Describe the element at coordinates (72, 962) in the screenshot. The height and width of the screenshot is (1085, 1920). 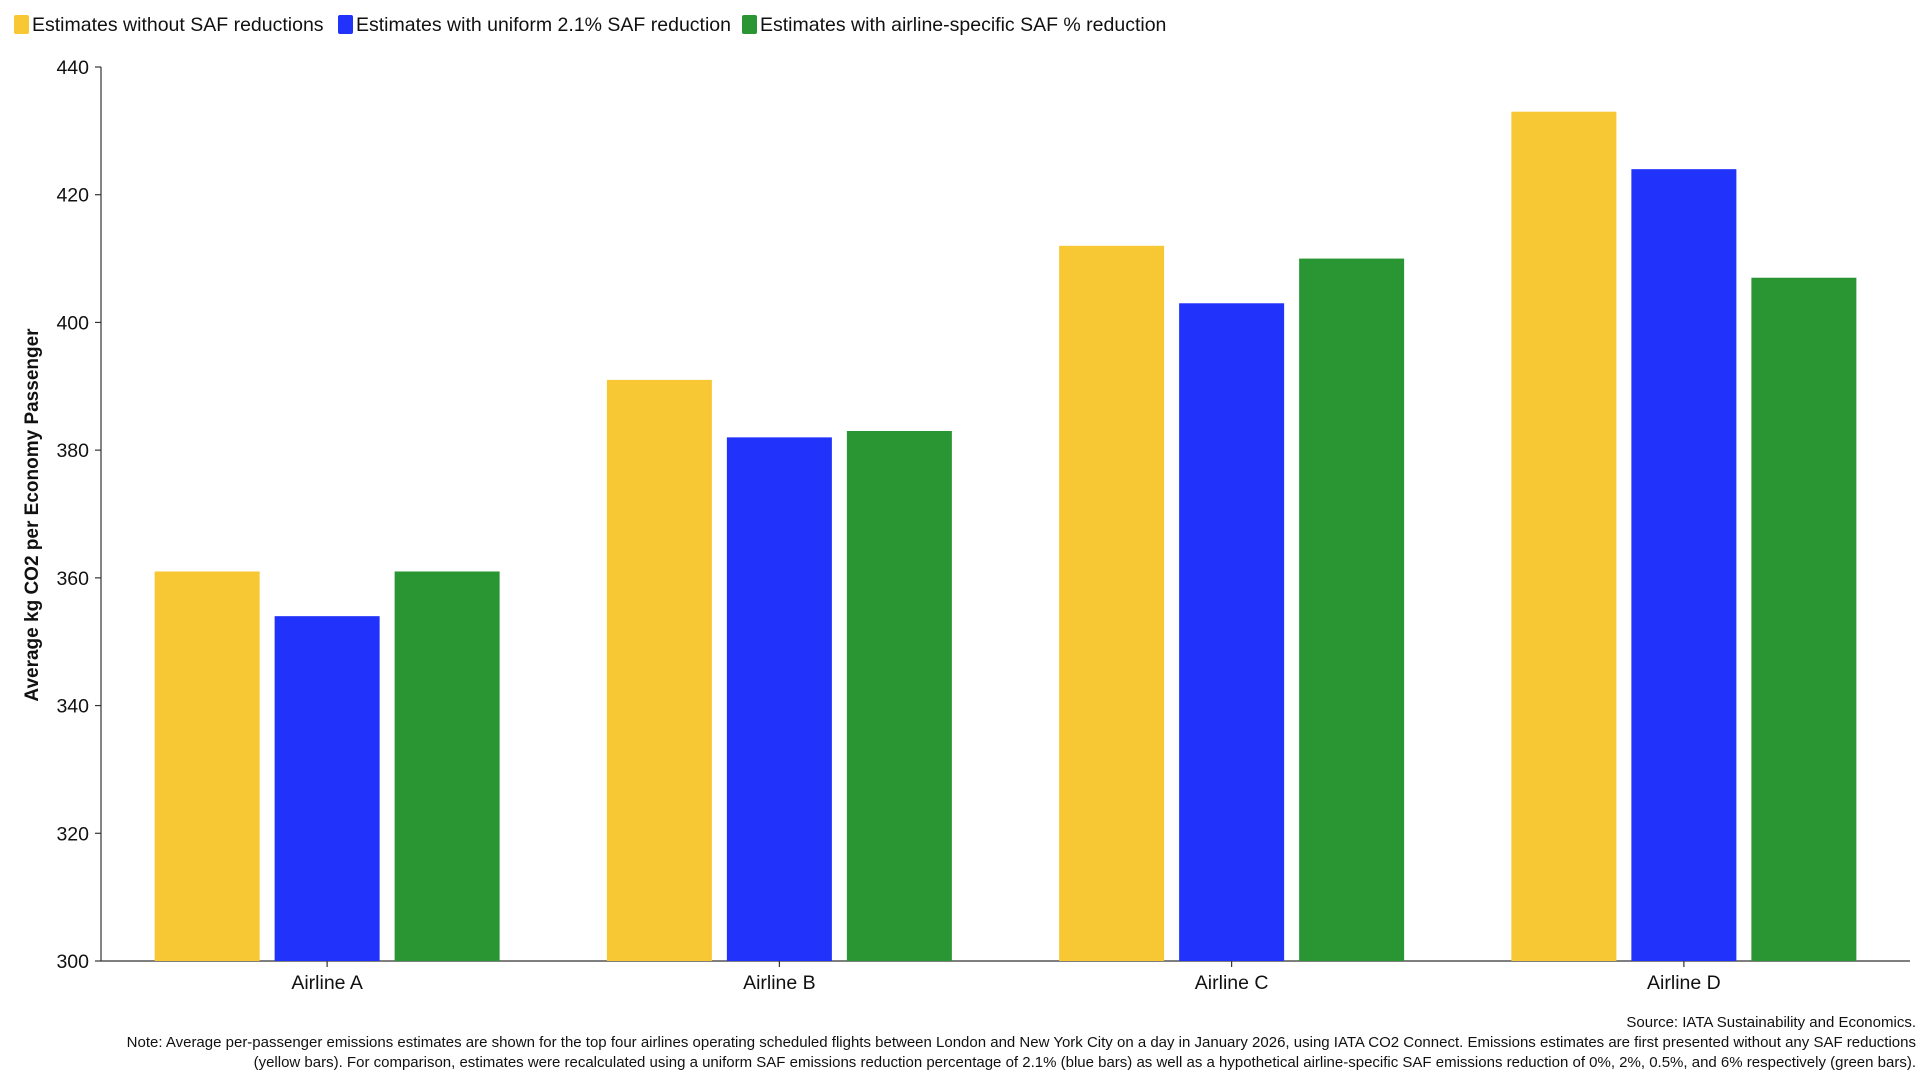
I see `y-tick-label: 300` at that location.